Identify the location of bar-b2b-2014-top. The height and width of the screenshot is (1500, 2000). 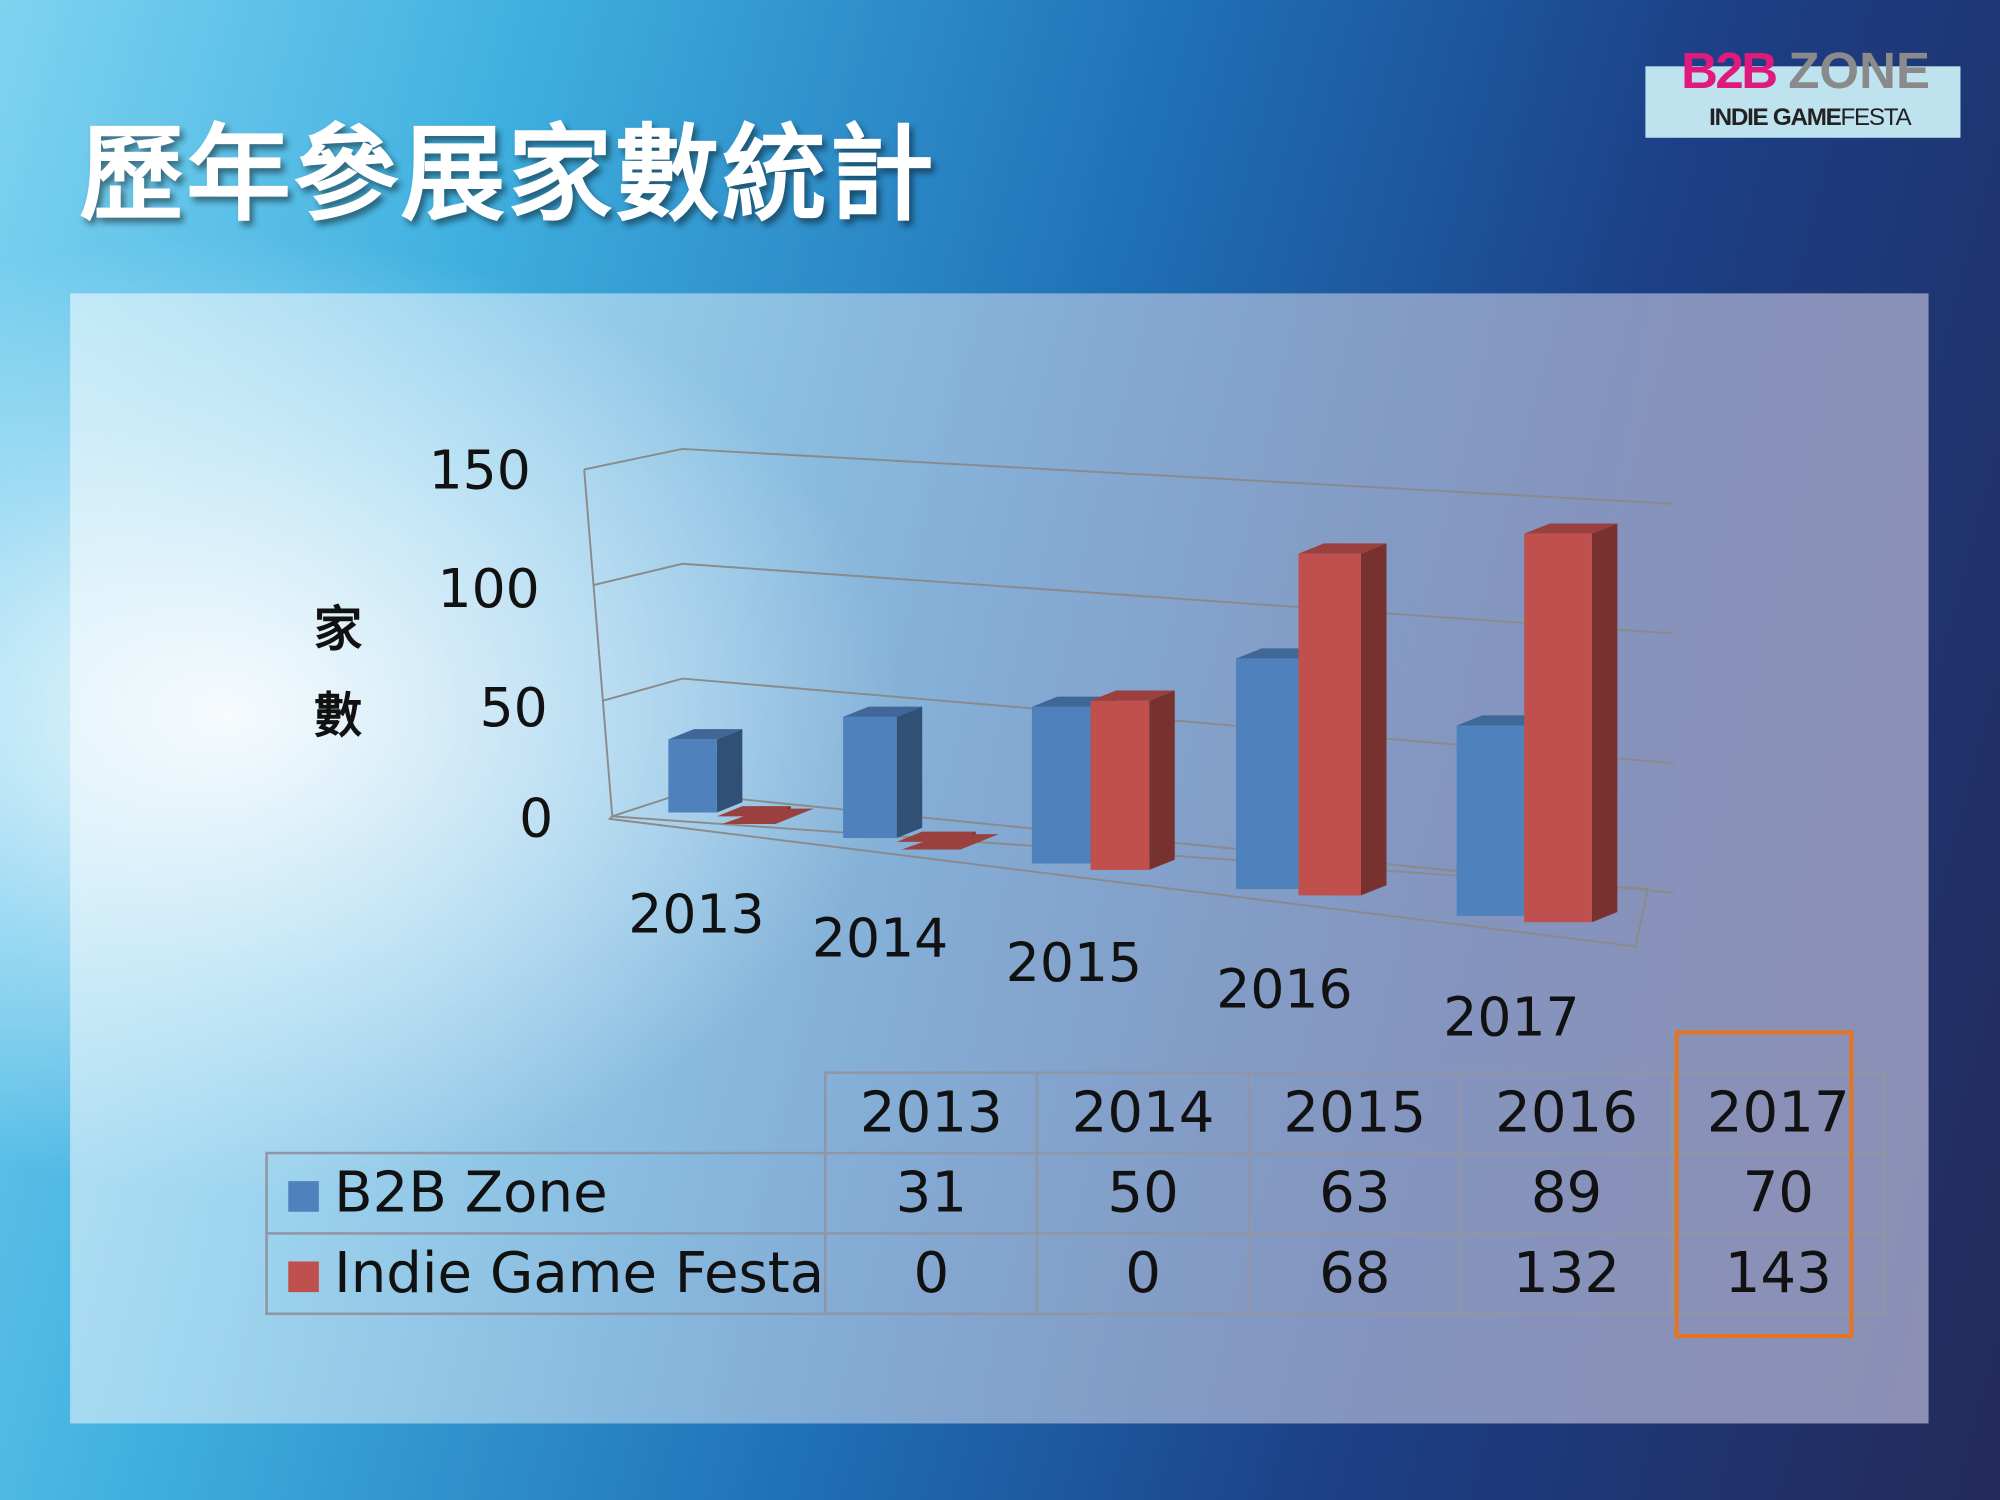
(883, 711).